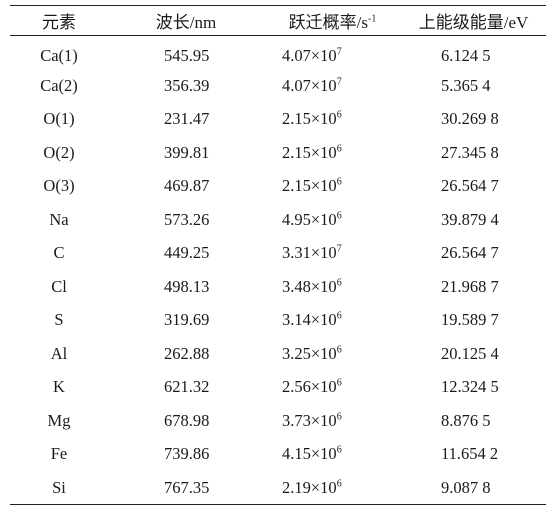 Image resolution: width=554 pixels, height=511 pixels. What do you see at coordinates (59, 320) in the screenshot?
I see `cell-element: S` at bounding box center [59, 320].